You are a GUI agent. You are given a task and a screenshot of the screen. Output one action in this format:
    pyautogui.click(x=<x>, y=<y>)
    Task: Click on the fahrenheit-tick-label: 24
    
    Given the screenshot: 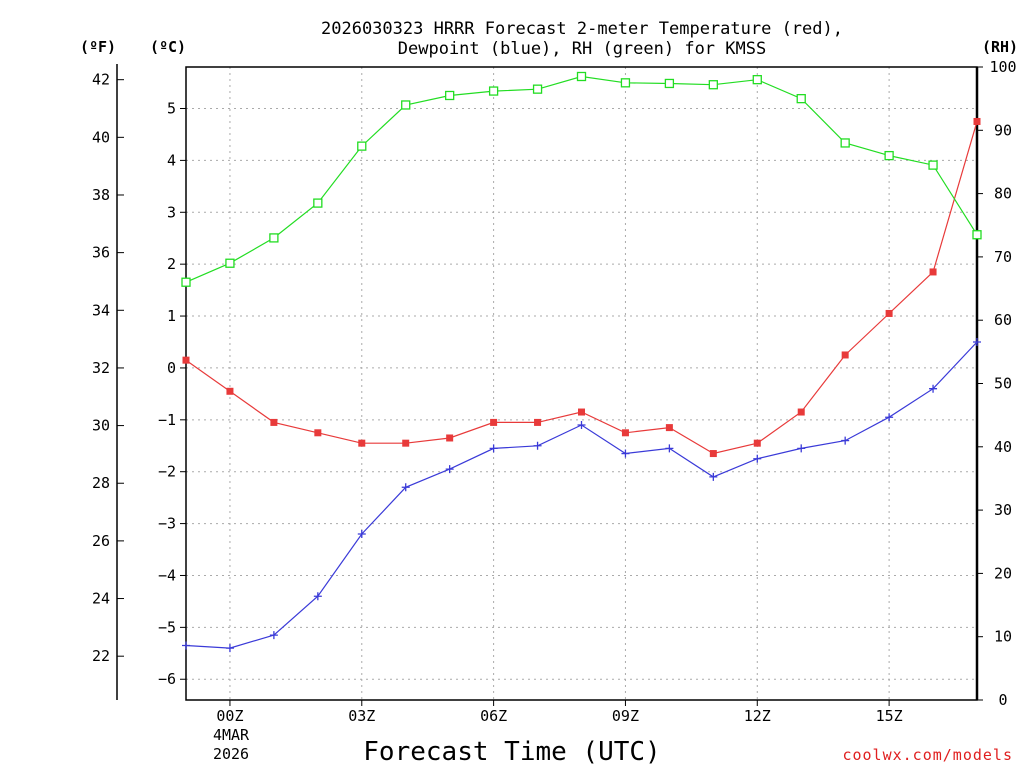 What is the action you would take?
    pyautogui.click(x=101, y=599)
    